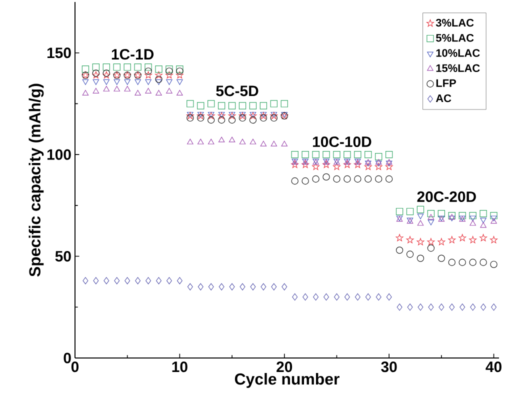 This screenshot has width=509, height=420. What do you see at coordinates (180, 367) in the screenshot?
I see `x-tick-label: 10` at bounding box center [180, 367].